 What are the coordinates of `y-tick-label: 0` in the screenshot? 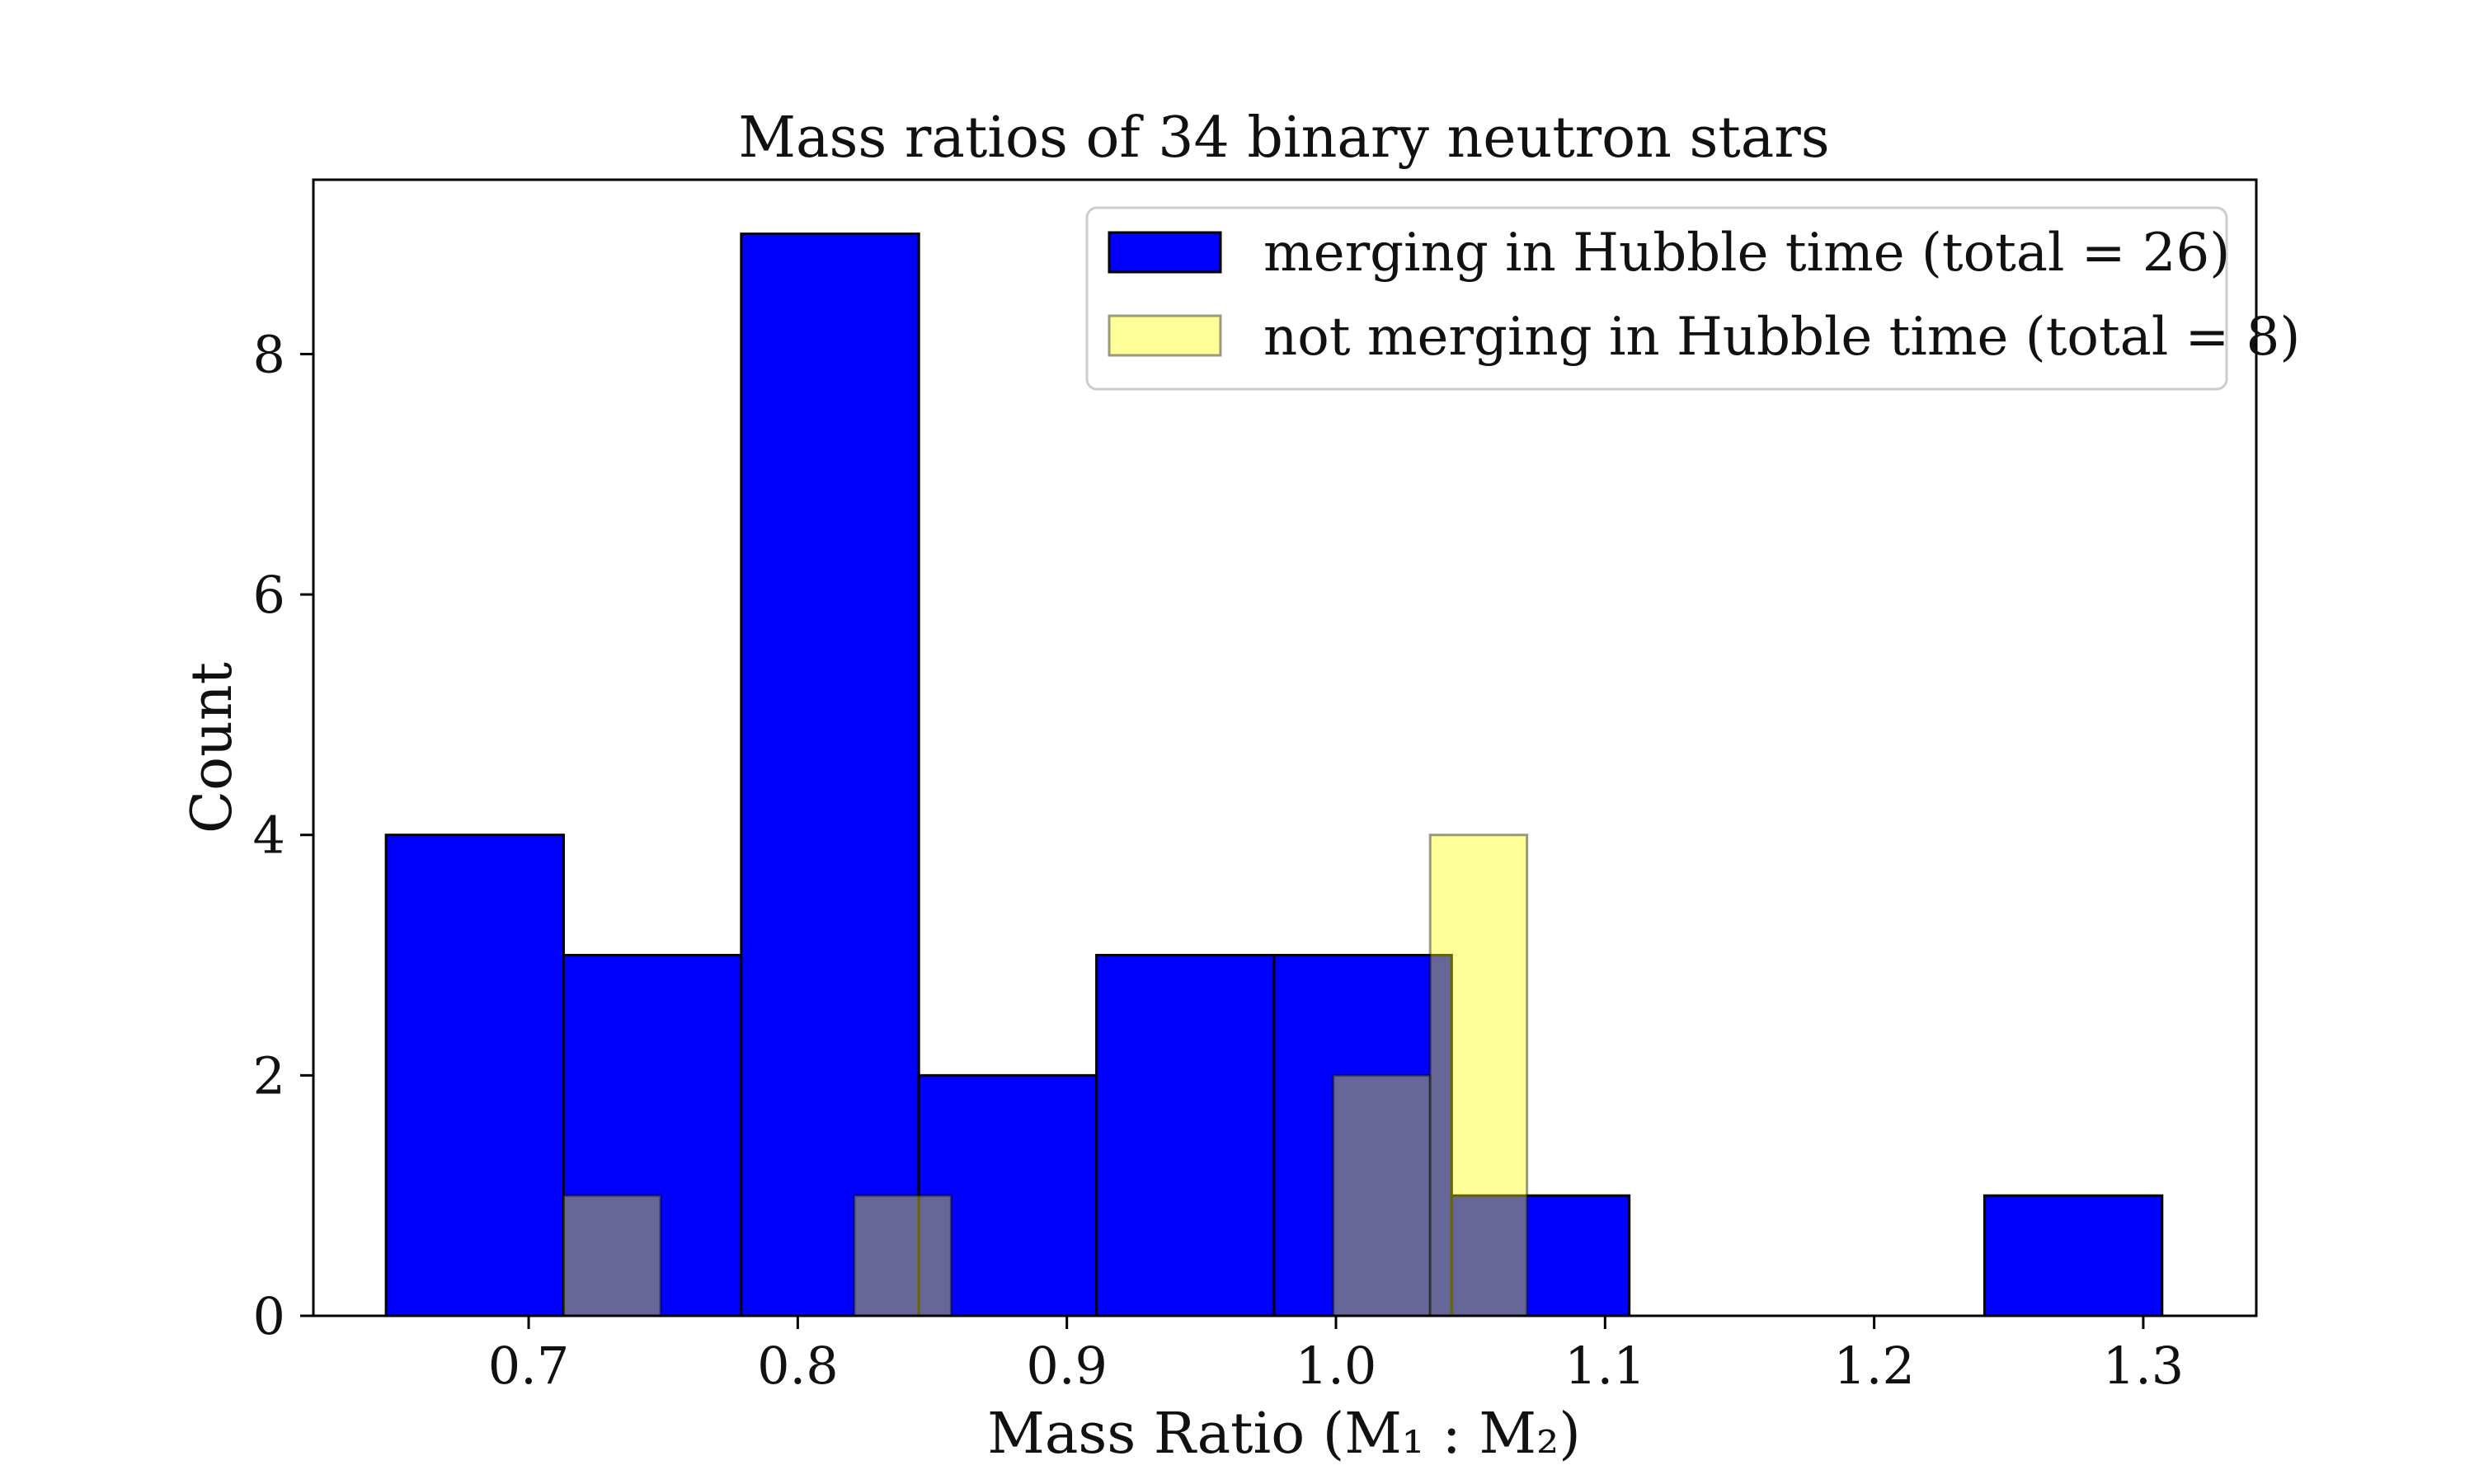 It's located at (269, 1316).